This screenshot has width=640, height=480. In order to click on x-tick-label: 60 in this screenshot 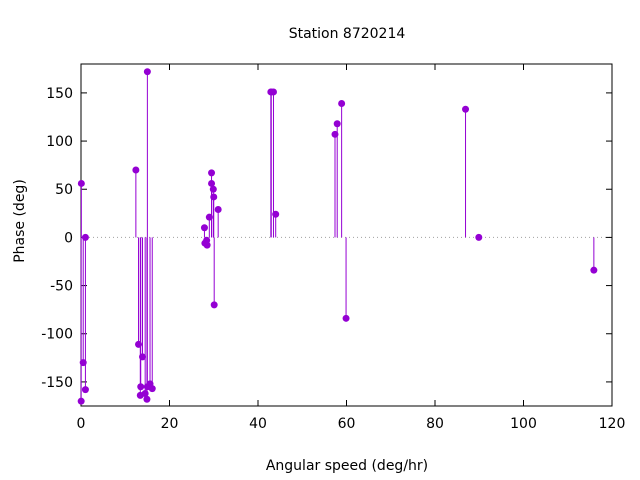, I will do `click(347, 424)`.